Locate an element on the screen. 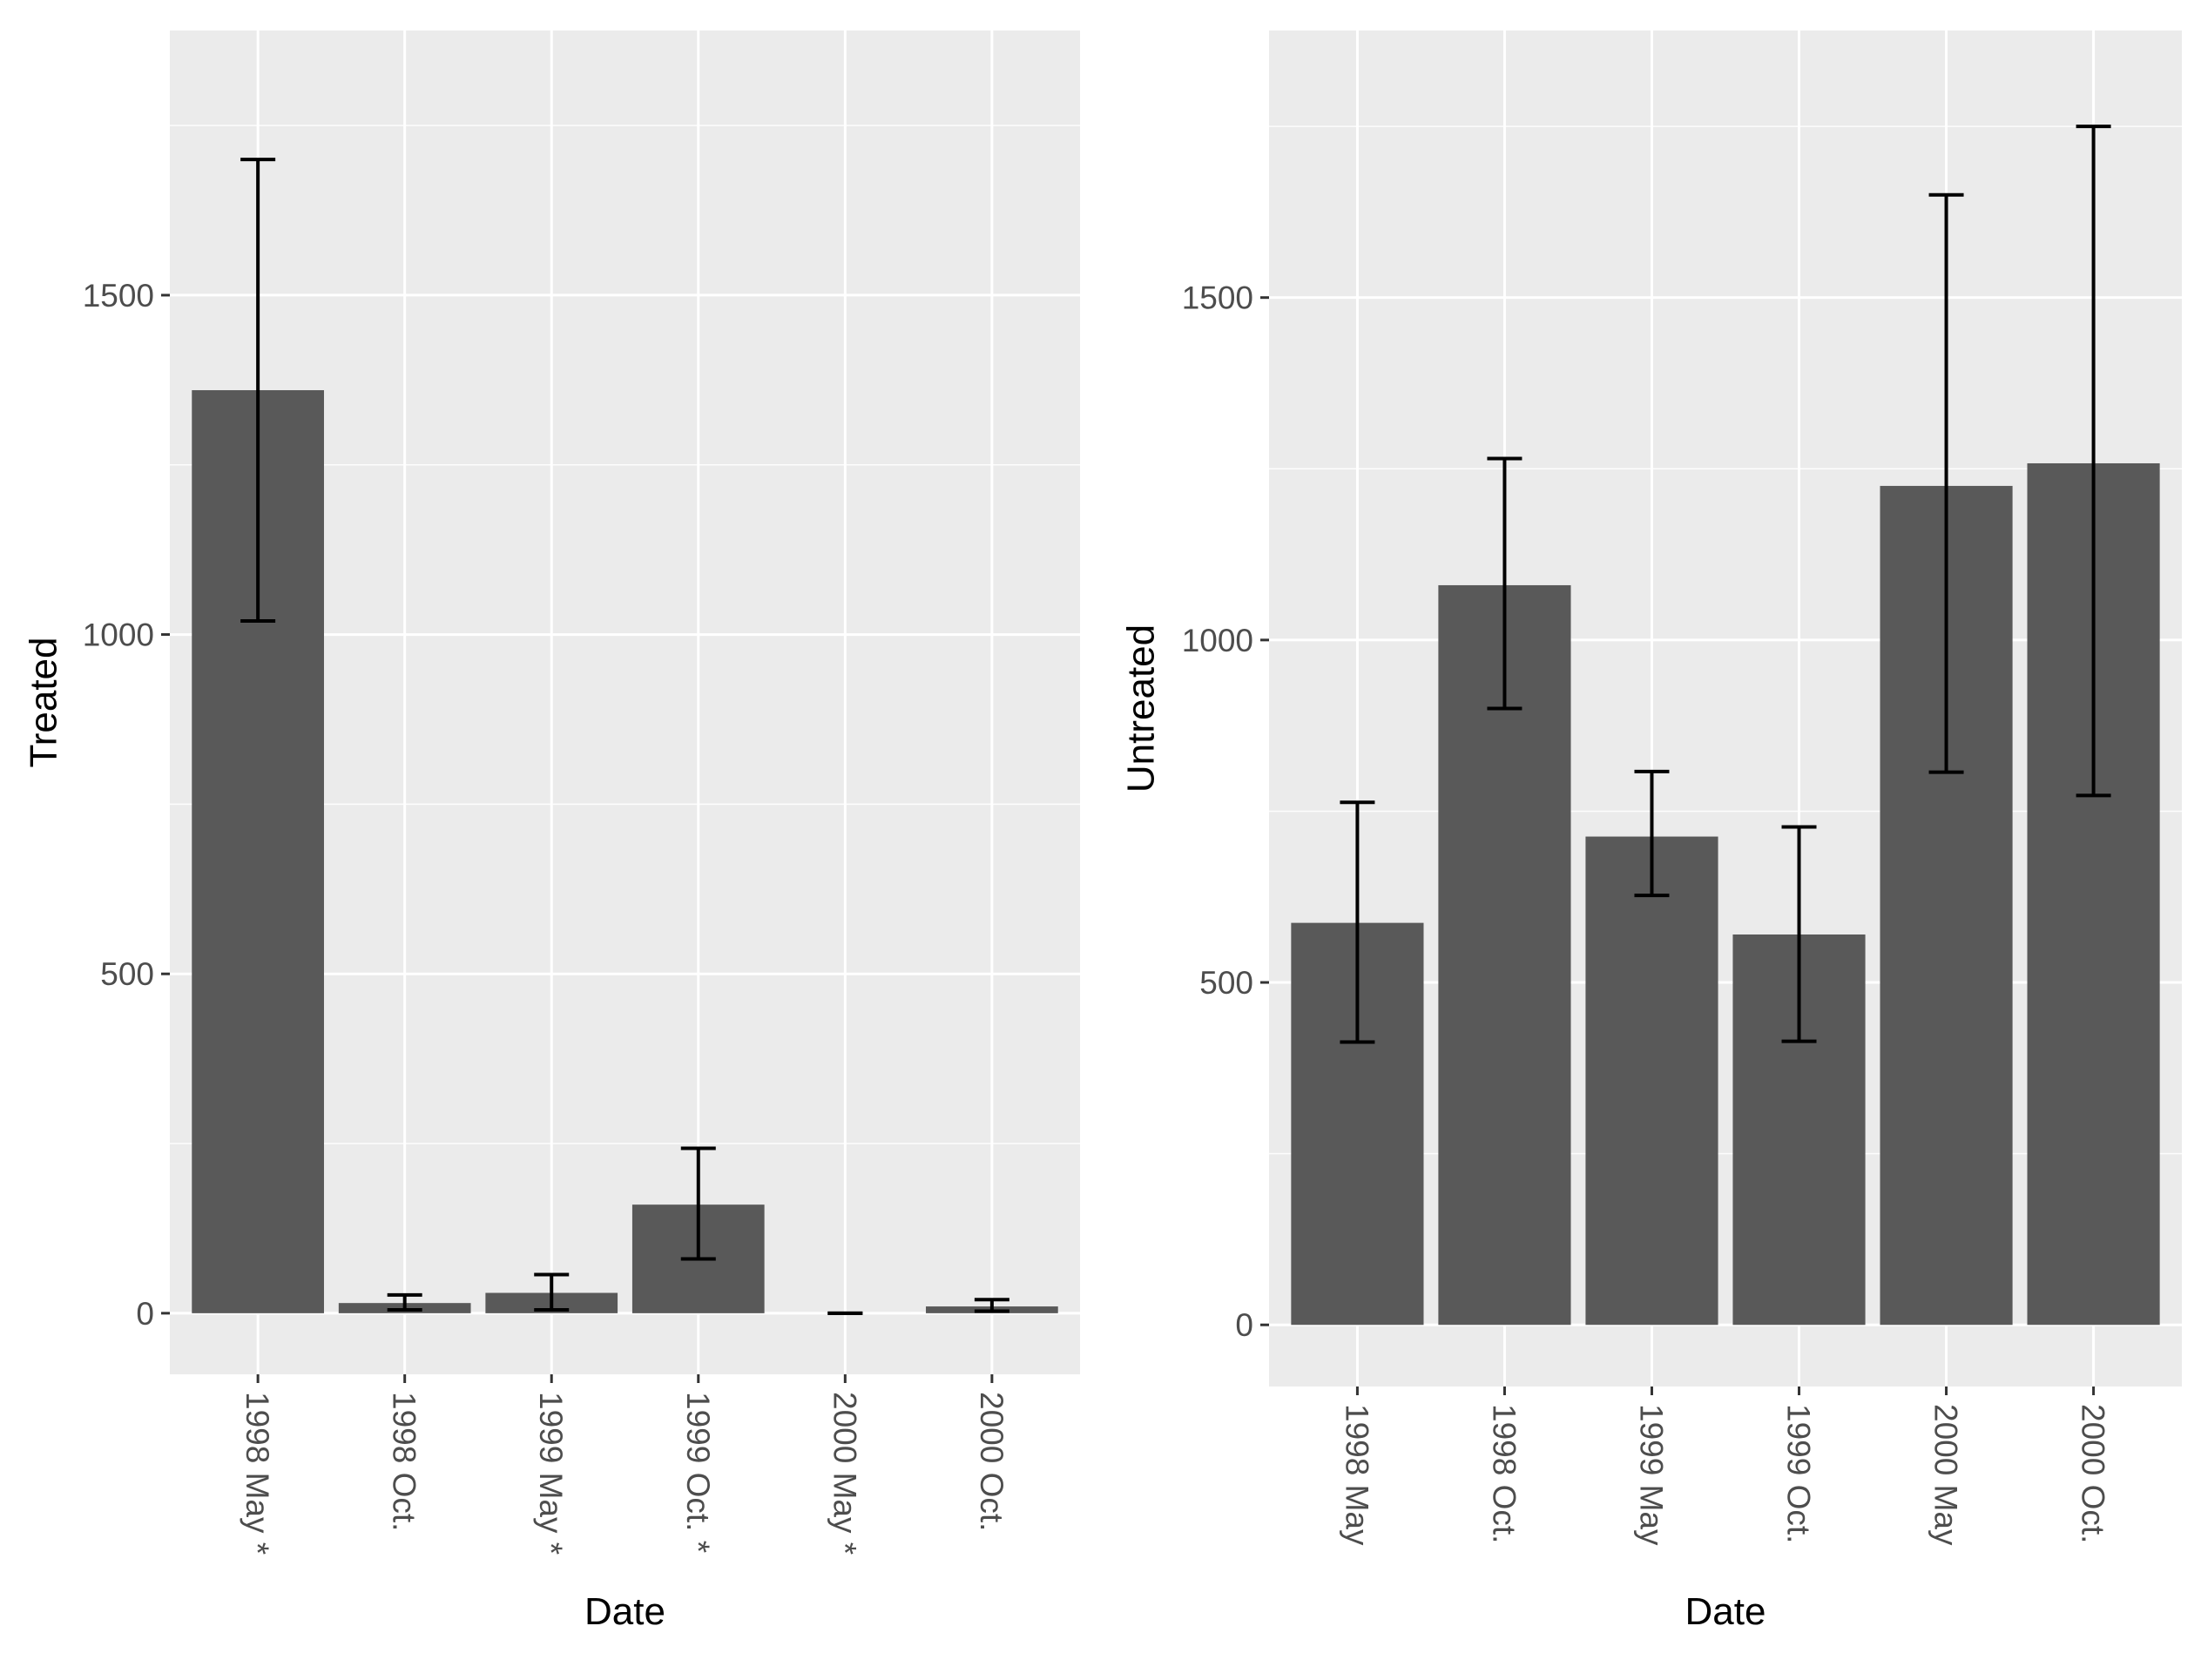  x-tick-label: 1999 Oct. * is located at coordinates (698, 1472).